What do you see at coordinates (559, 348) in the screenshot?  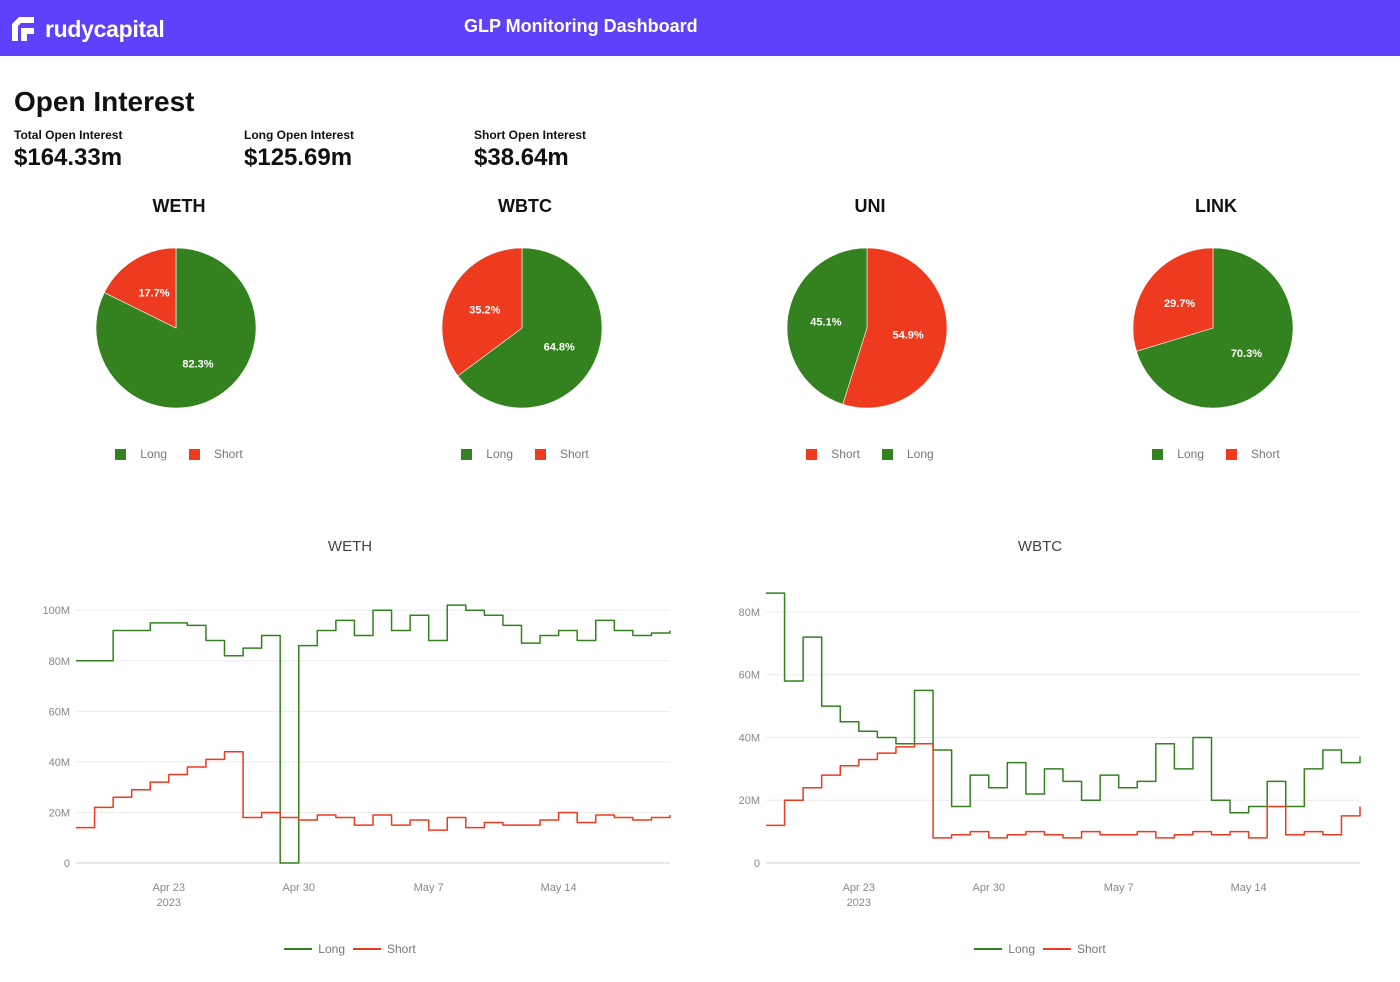 I see `pie-slice-label: 64.8%` at bounding box center [559, 348].